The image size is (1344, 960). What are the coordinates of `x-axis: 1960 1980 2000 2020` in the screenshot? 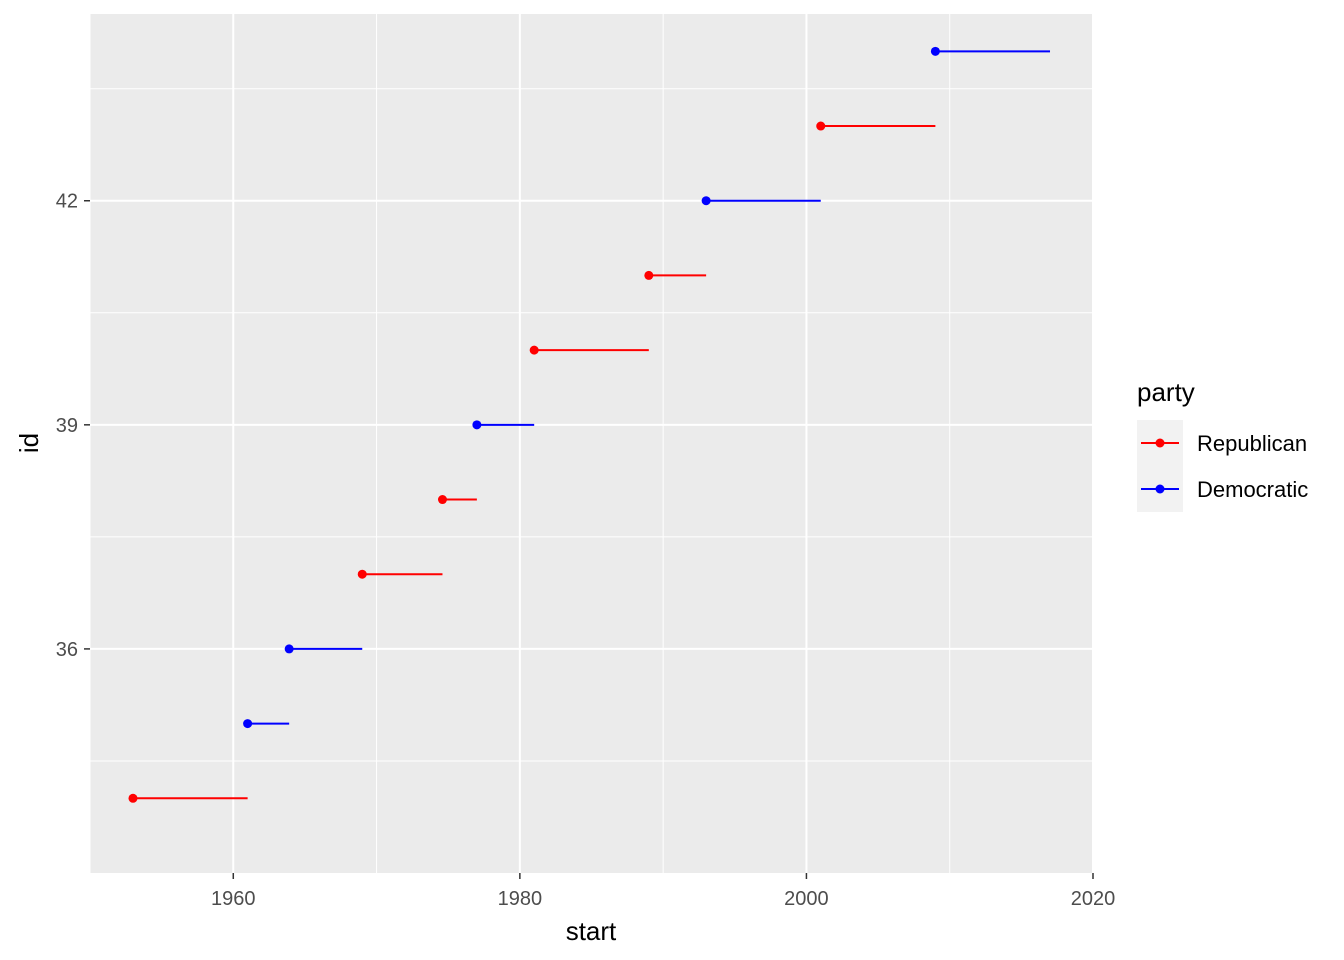 It's located at (663, 891).